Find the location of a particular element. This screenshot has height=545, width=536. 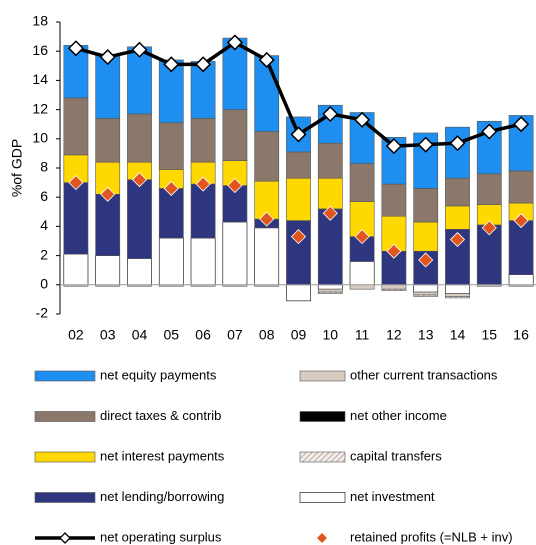

x-tick-label: 03 is located at coordinates (108, 335).